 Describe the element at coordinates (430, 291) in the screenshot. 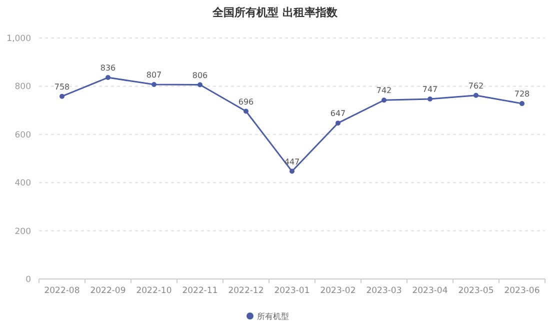

I see `x-tick-label: 2023-04` at that location.